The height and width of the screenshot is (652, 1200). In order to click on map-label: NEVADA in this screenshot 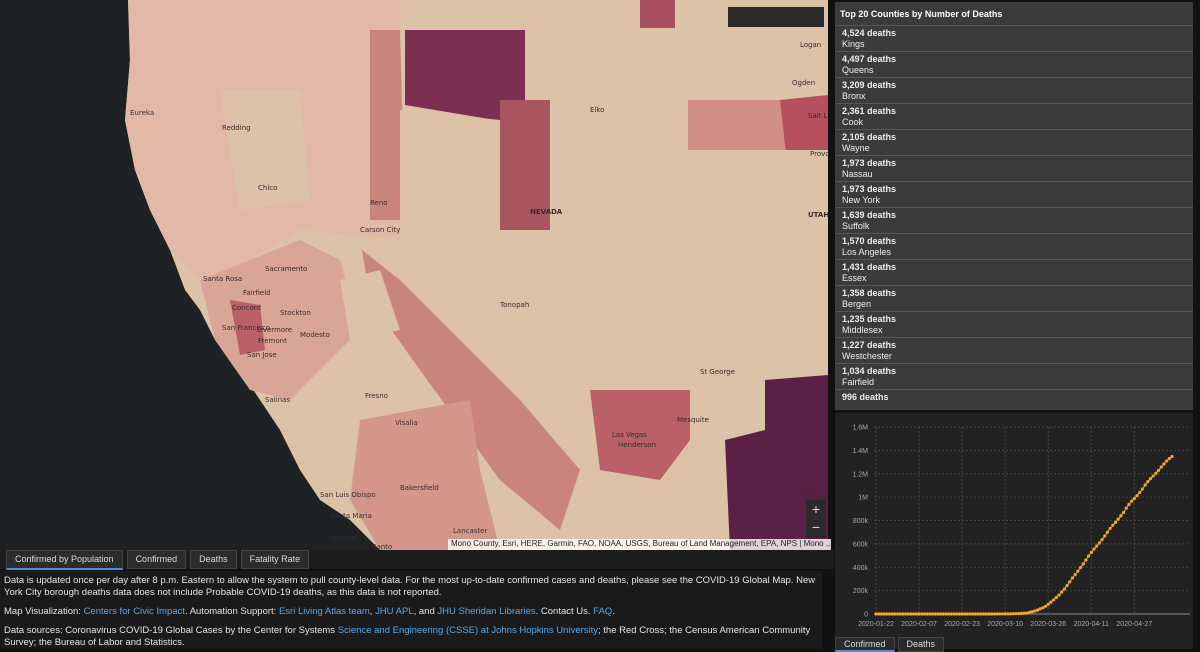, I will do `click(546, 212)`.